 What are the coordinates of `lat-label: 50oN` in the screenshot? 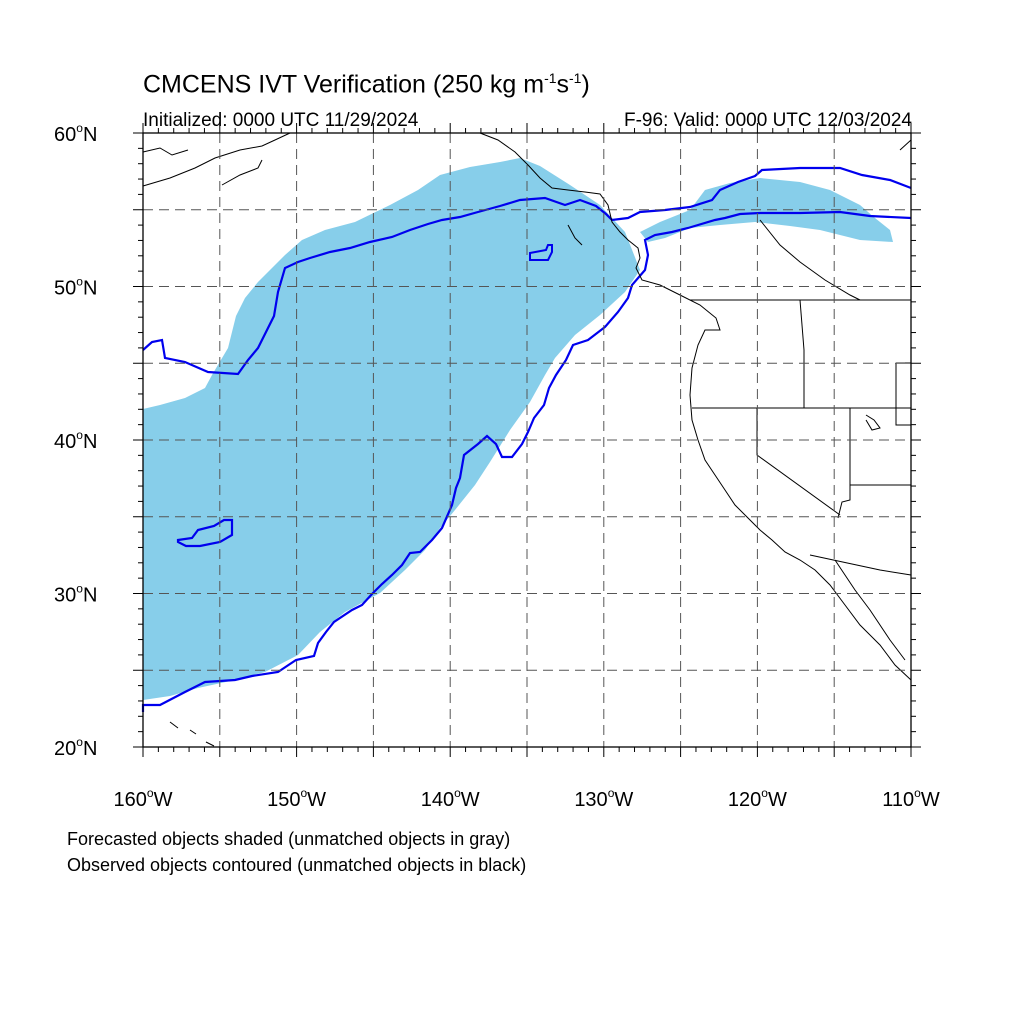 It's located at (75, 287).